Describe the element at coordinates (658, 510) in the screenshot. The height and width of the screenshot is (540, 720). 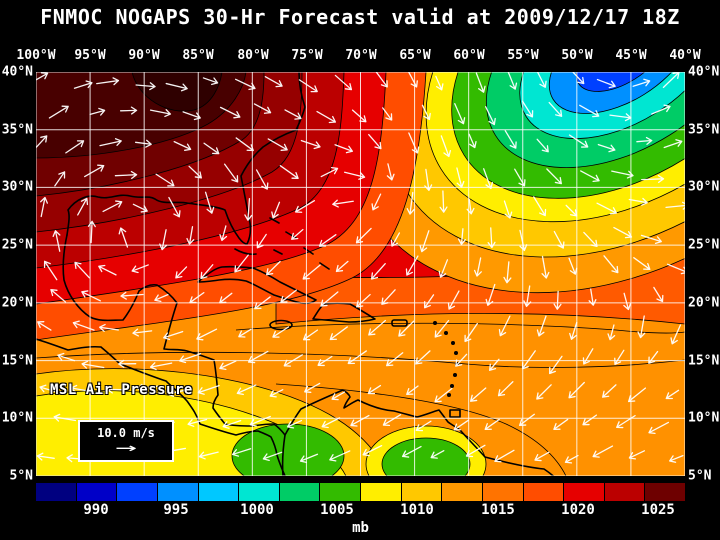
I see `colorbar-tick: 1025` at that location.